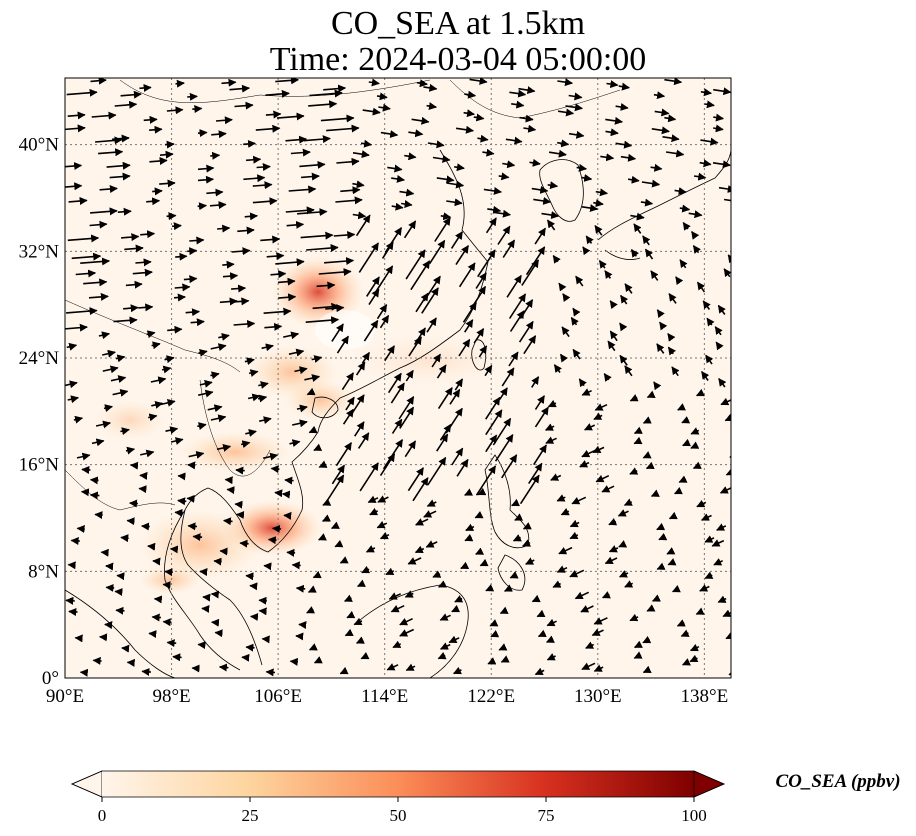 The width and height of the screenshot is (916, 836). What do you see at coordinates (39, 358) in the screenshot?
I see `lat-tick-label: 24°N` at bounding box center [39, 358].